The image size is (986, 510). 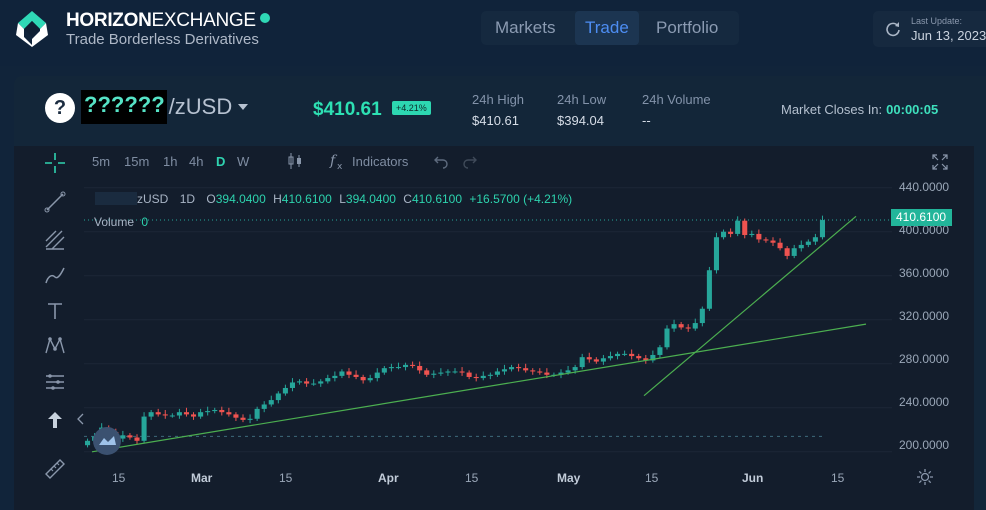 I want to click on scroll-left-icon, so click(x=81, y=419).